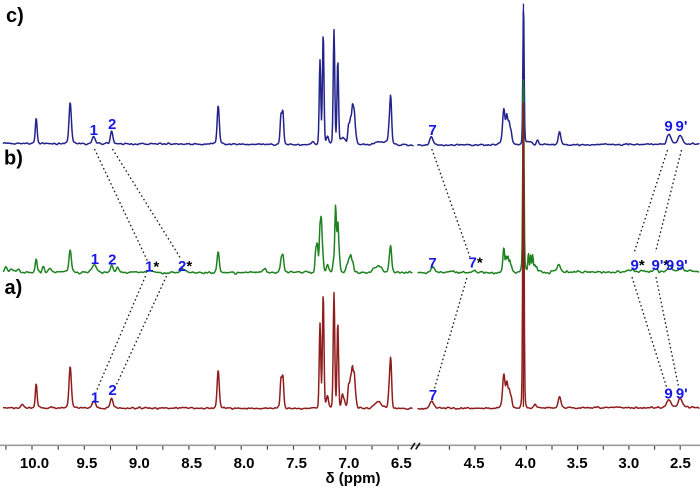  I want to click on svg-text: 9.0, so click(139, 463).